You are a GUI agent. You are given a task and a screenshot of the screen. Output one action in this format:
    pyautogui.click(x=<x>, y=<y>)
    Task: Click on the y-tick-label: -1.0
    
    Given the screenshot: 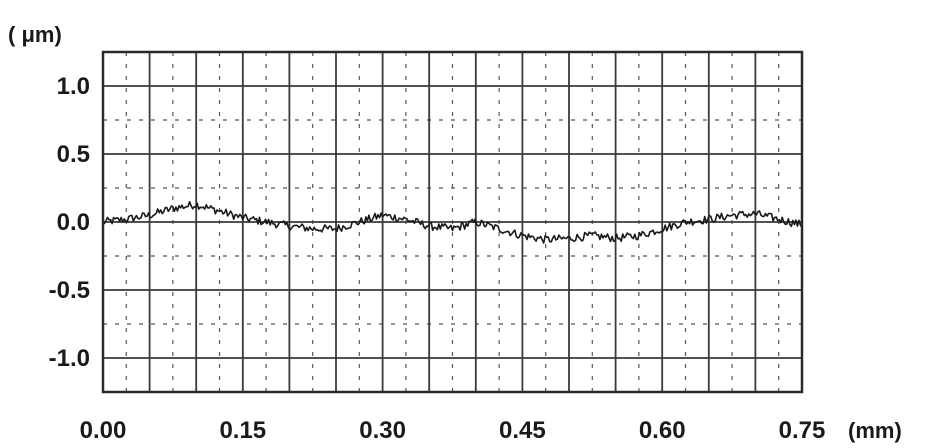 What is the action you would take?
    pyautogui.click(x=69, y=358)
    